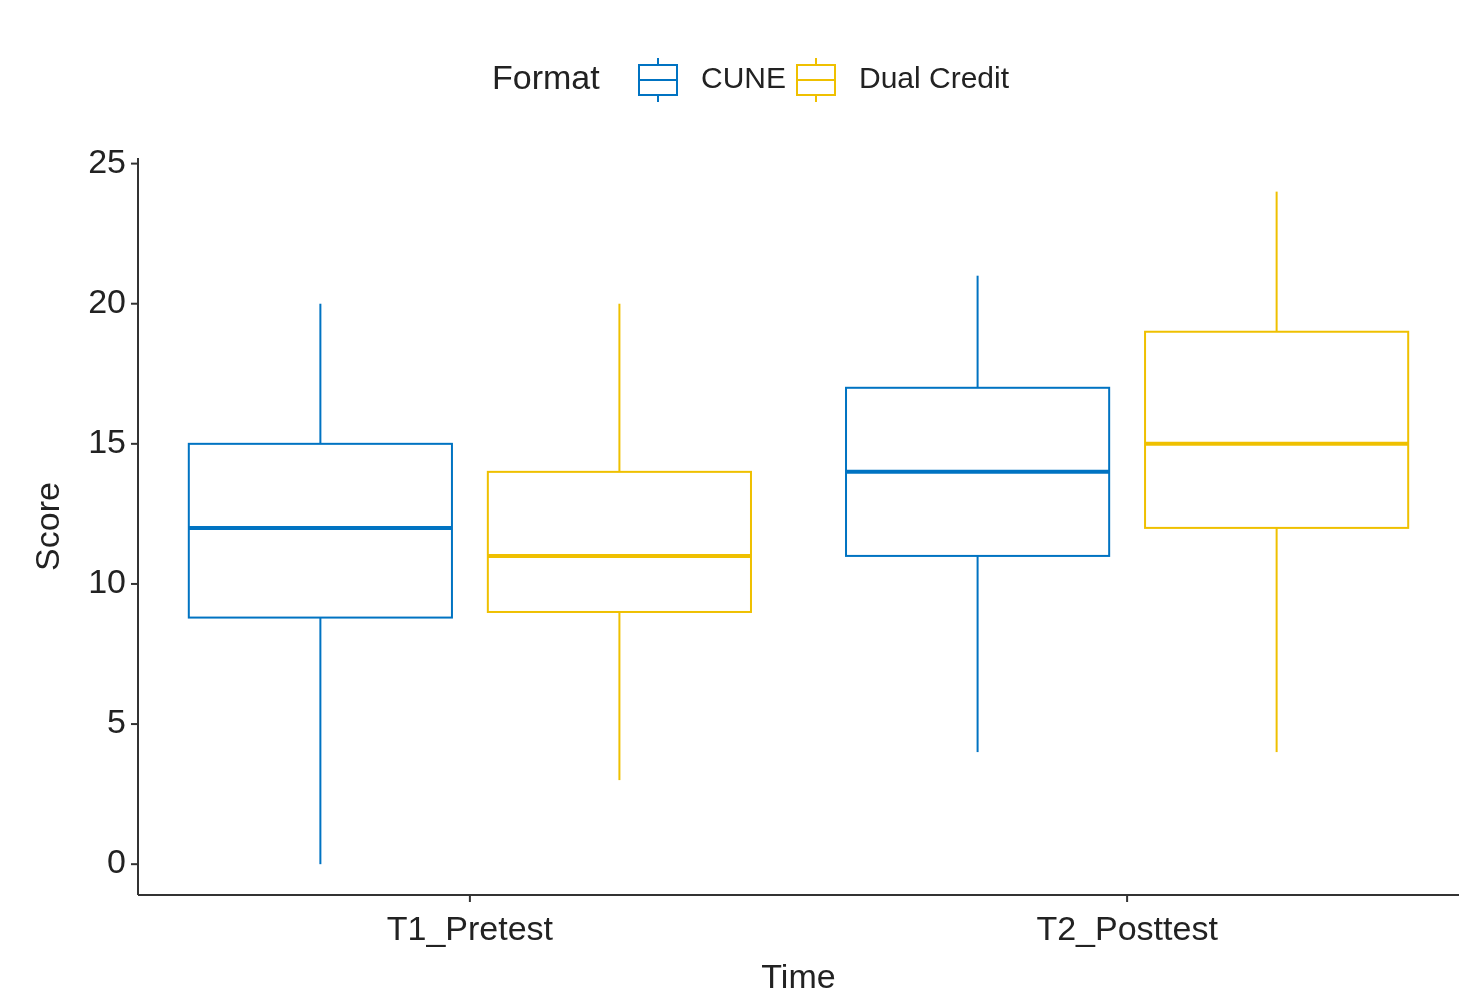  What do you see at coordinates (1127, 927) in the screenshot?
I see `x-tick-label: T2_Posttest` at bounding box center [1127, 927].